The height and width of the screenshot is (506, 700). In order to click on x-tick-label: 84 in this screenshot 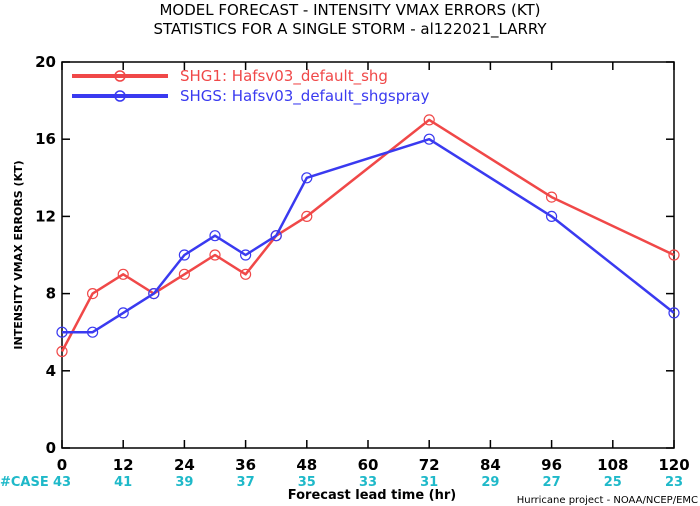, I will do `click(490, 465)`.